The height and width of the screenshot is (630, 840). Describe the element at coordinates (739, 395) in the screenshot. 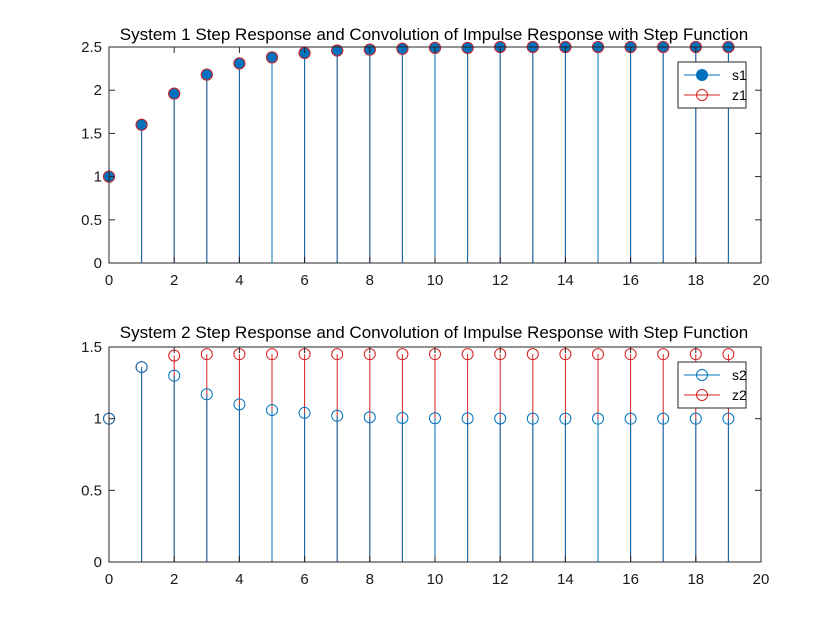

I see `legend-label-z2: z2` at that location.